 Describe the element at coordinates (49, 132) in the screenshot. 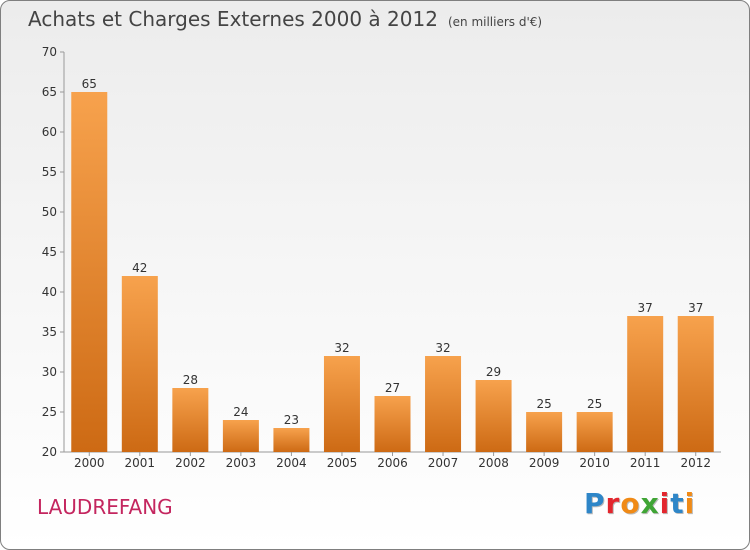

I see `y-tick-label: 60` at that location.